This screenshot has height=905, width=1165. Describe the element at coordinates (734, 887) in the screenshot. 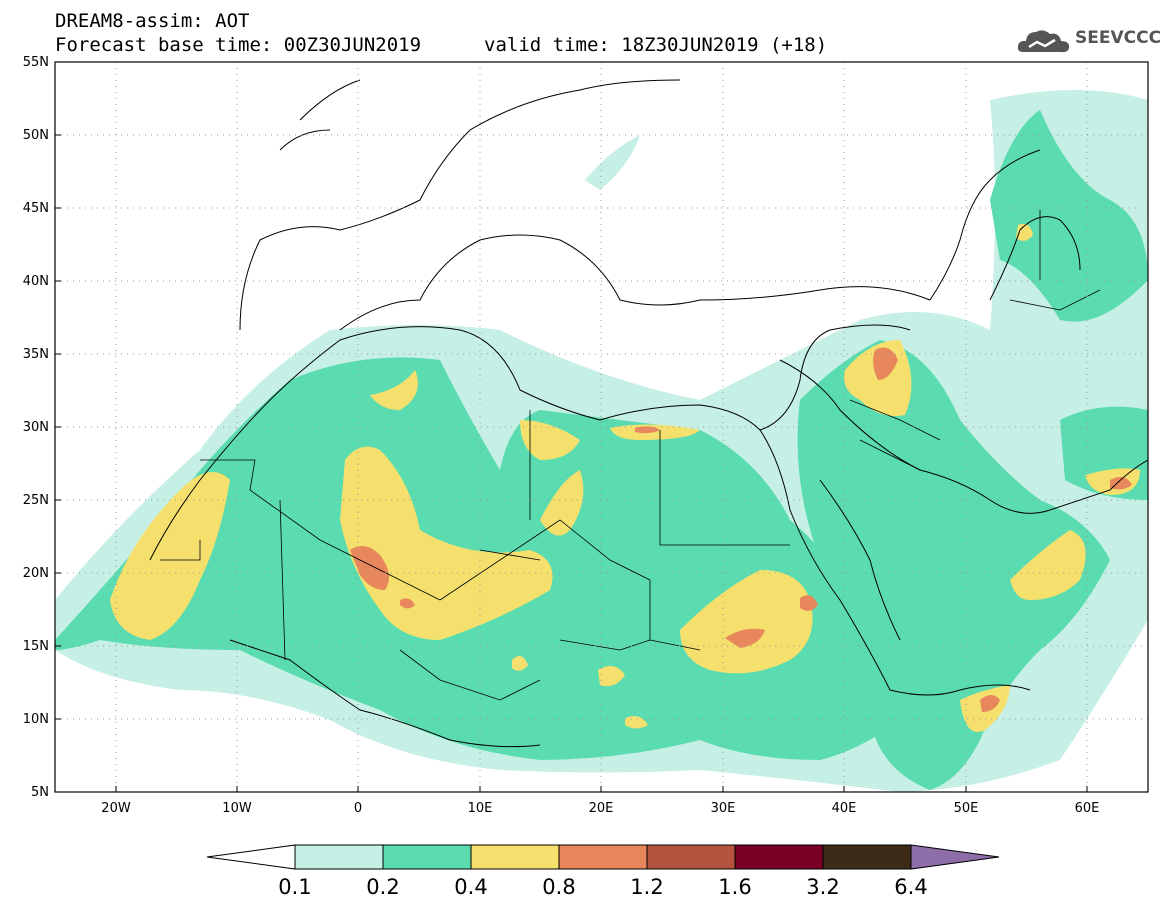

I see `legend-label: 1.6` at that location.